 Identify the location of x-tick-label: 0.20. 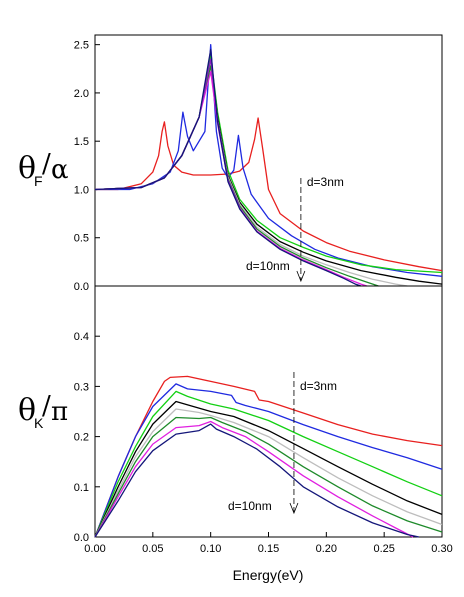
(326, 549).